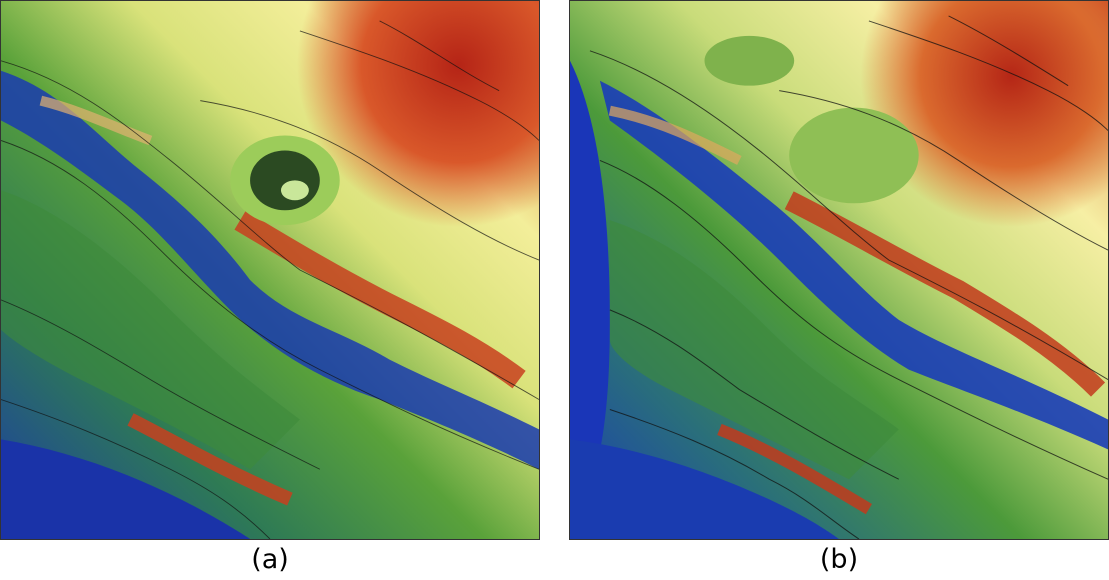 The image size is (1109, 580). Describe the element at coordinates (839, 559) in the screenshot. I see `panel-label-b: (b)` at that location.